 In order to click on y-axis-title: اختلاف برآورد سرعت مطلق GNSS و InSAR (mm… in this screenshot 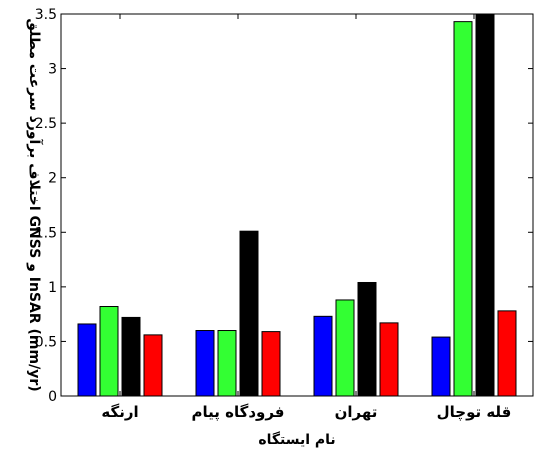, I will do `click(35, 204)`.